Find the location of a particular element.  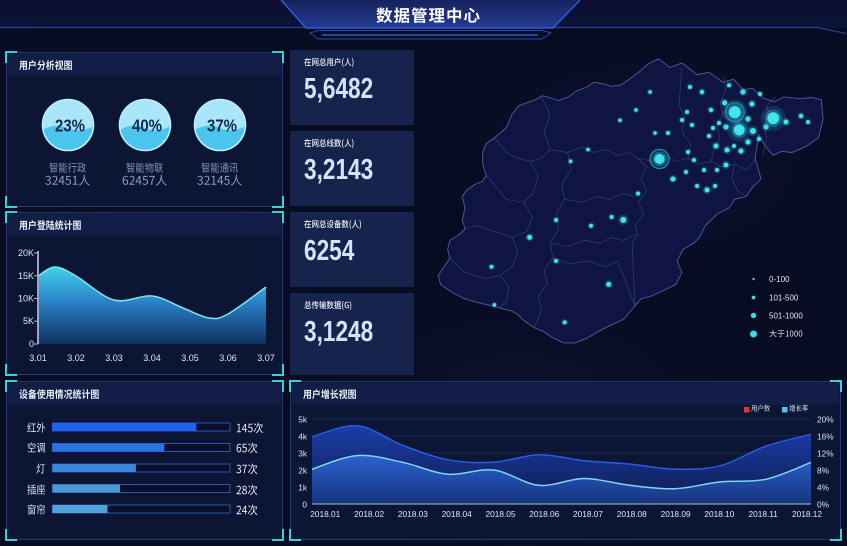

svg-text: 3.02 is located at coordinates (76, 358).